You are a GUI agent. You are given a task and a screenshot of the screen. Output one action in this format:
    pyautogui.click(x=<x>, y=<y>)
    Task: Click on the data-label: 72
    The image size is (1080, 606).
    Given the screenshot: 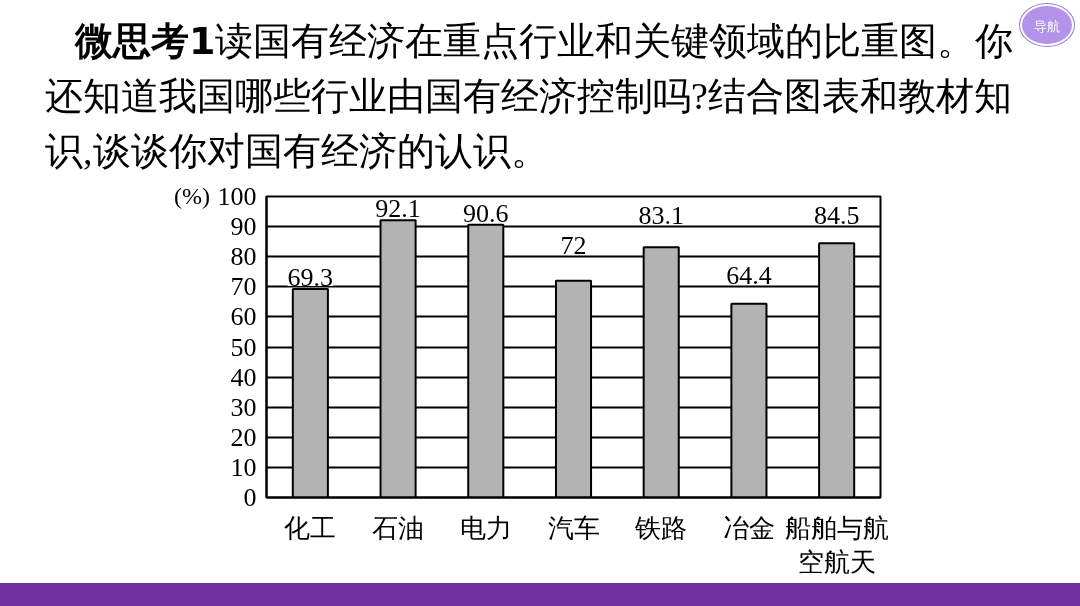 What is the action you would take?
    pyautogui.click(x=573, y=245)
    